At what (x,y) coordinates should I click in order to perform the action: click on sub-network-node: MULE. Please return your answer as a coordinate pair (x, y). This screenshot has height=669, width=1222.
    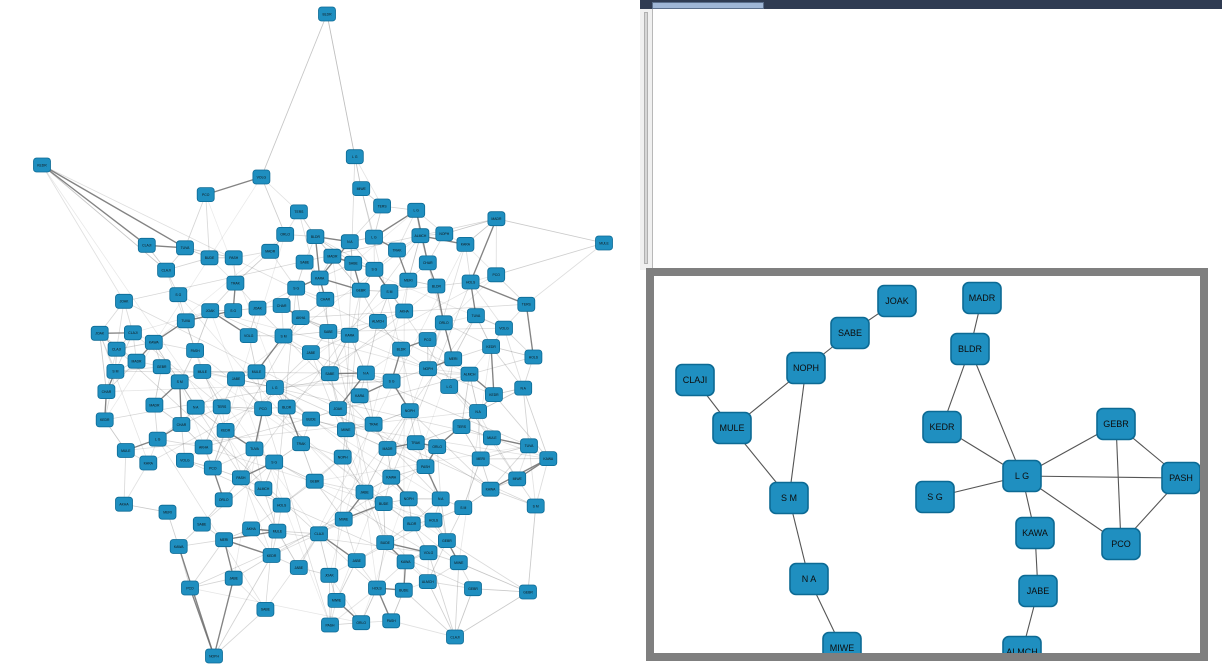
    Looking at the image, I should click on (732, 428).